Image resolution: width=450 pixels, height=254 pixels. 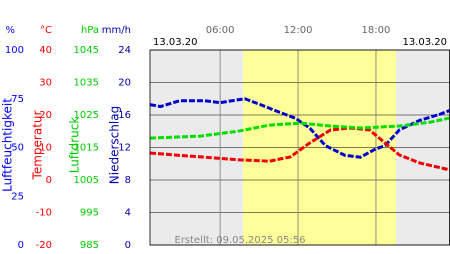 I want to click on y-tick-label: 40, so click(x=45, y=50).